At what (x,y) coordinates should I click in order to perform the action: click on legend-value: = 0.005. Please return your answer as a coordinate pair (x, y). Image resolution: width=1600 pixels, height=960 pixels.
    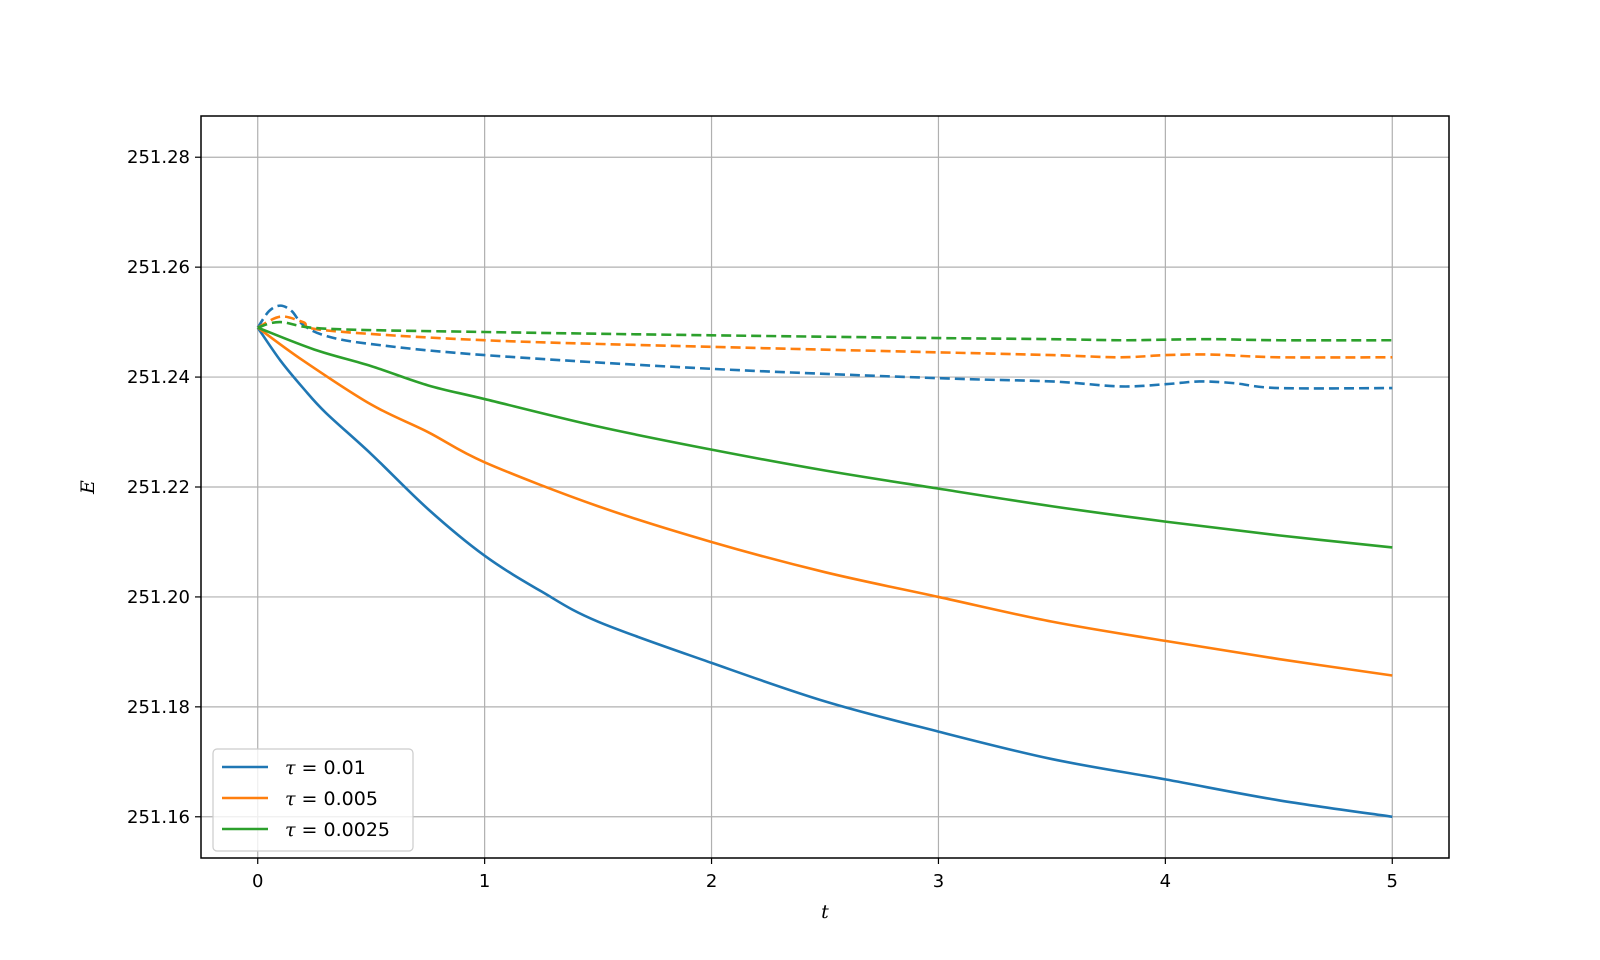
    Looking at the image, I should click on (337, 799).